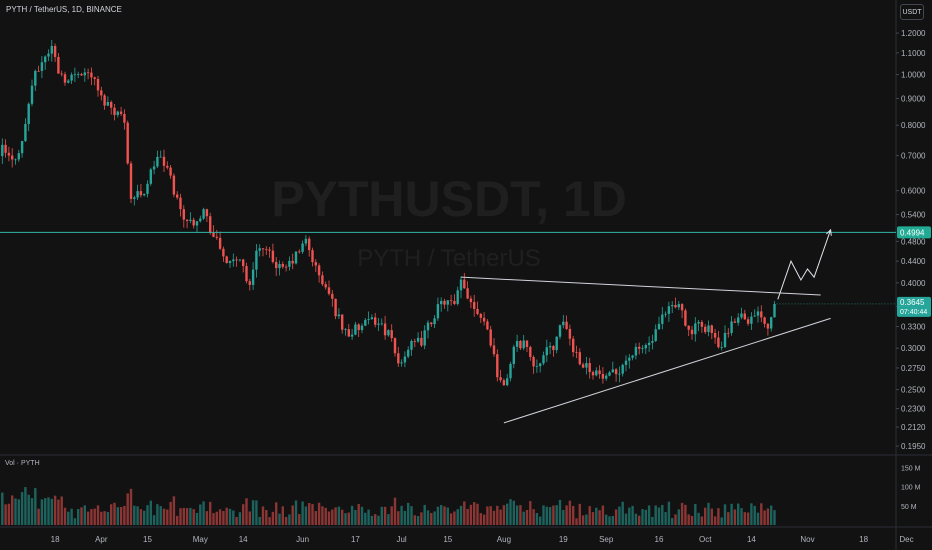 The image size is (932, 550). Describe the element at coordinates (640, 286) in the screenshot. I see `upper-trendline` at that location.